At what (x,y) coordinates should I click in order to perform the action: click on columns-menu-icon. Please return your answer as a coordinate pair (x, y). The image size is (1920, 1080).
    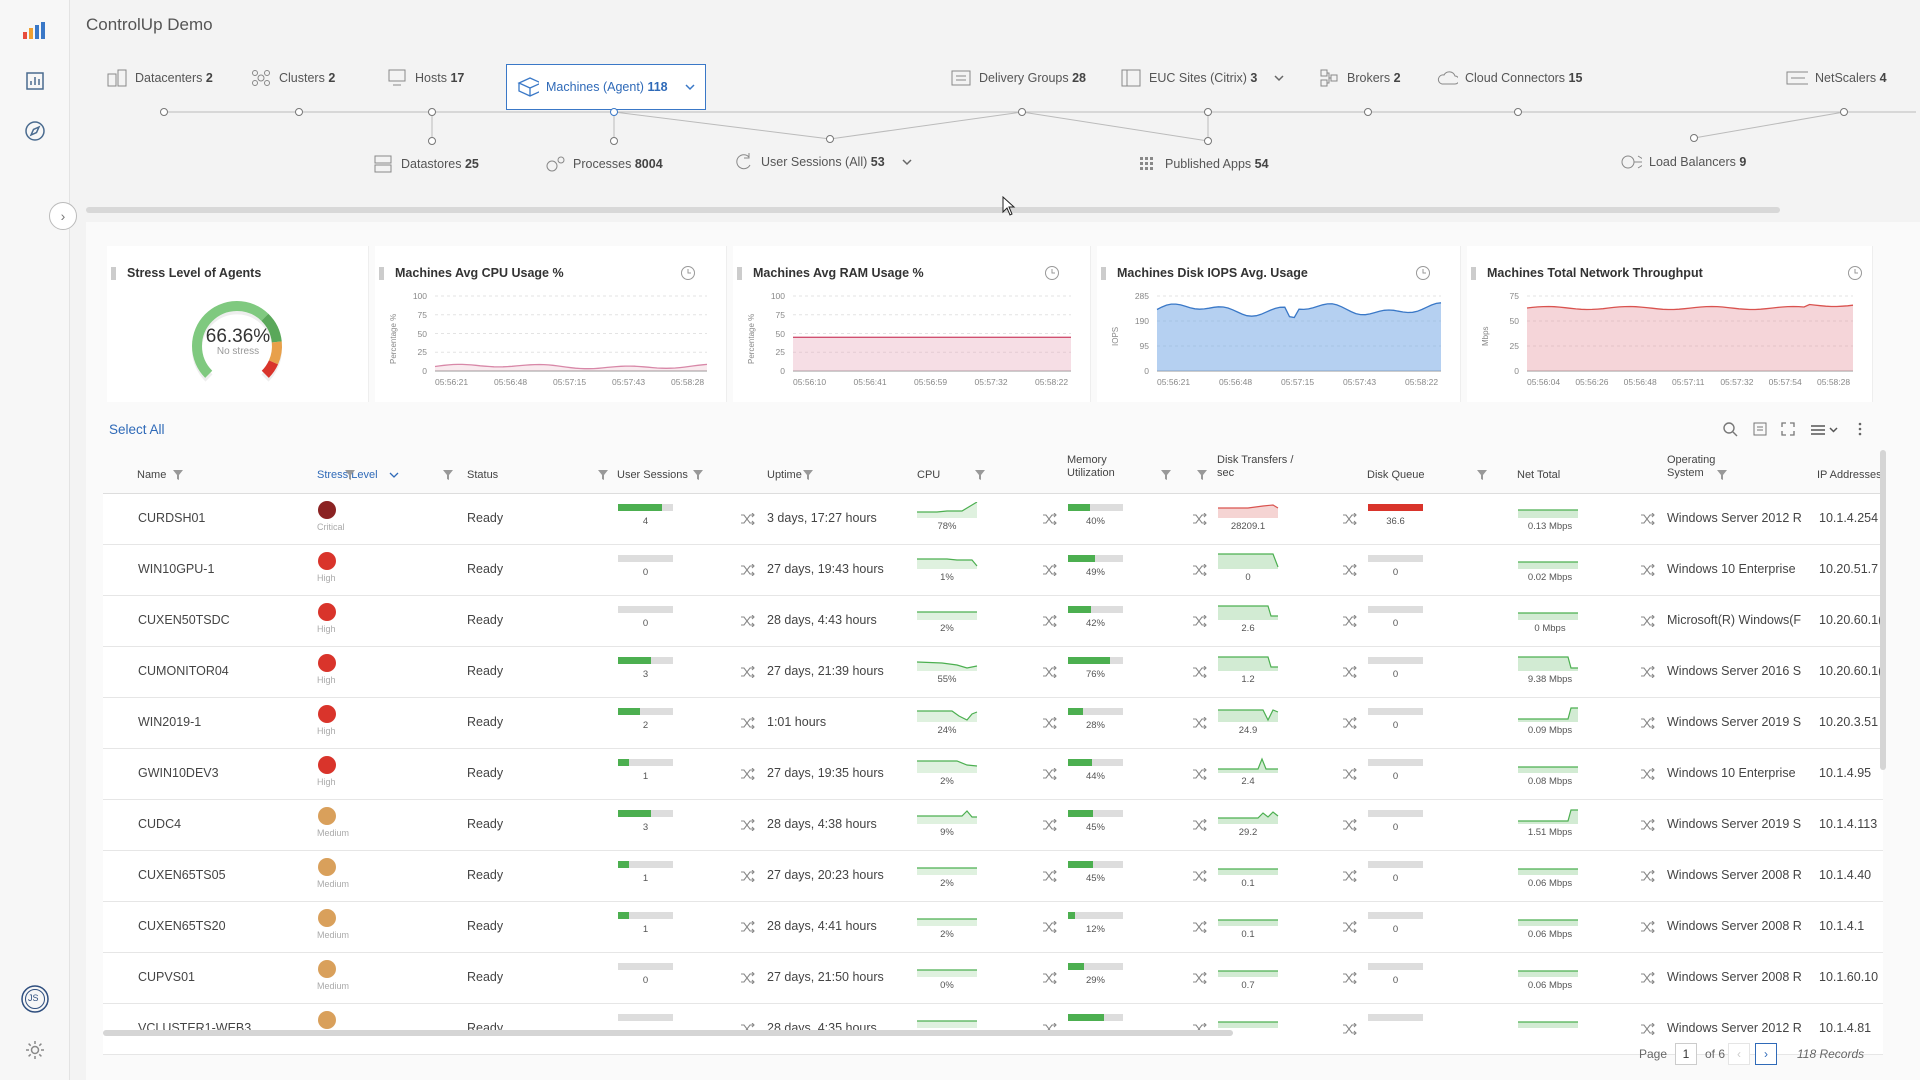
    Looking at the image, I should click on (1825, 429).